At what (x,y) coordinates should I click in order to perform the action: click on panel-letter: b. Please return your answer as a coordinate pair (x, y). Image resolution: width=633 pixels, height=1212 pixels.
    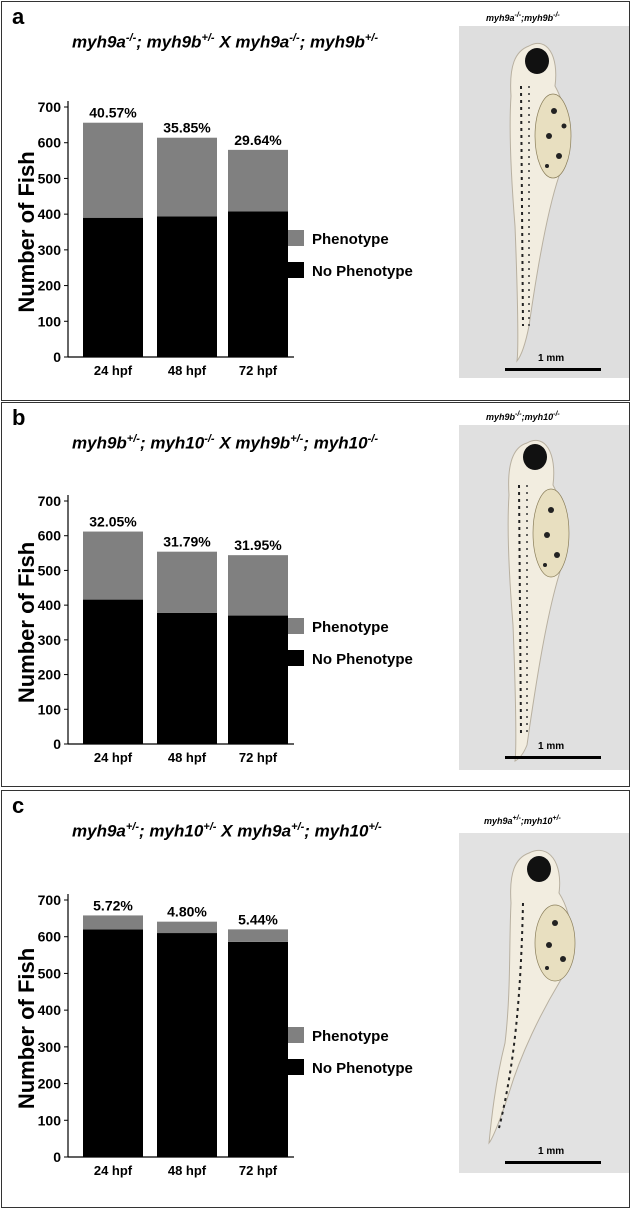
    Looking at the image, I should click on (19, 417).